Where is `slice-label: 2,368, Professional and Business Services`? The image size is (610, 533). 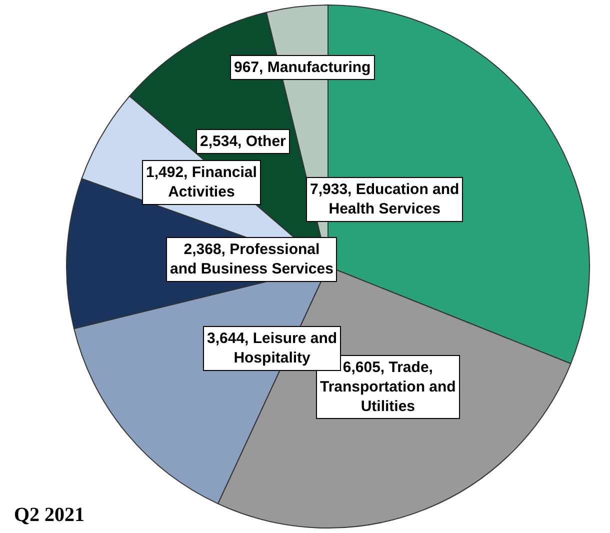 slice-label: 2,368, Professional and Business Services is located at coordinates (252, 259).